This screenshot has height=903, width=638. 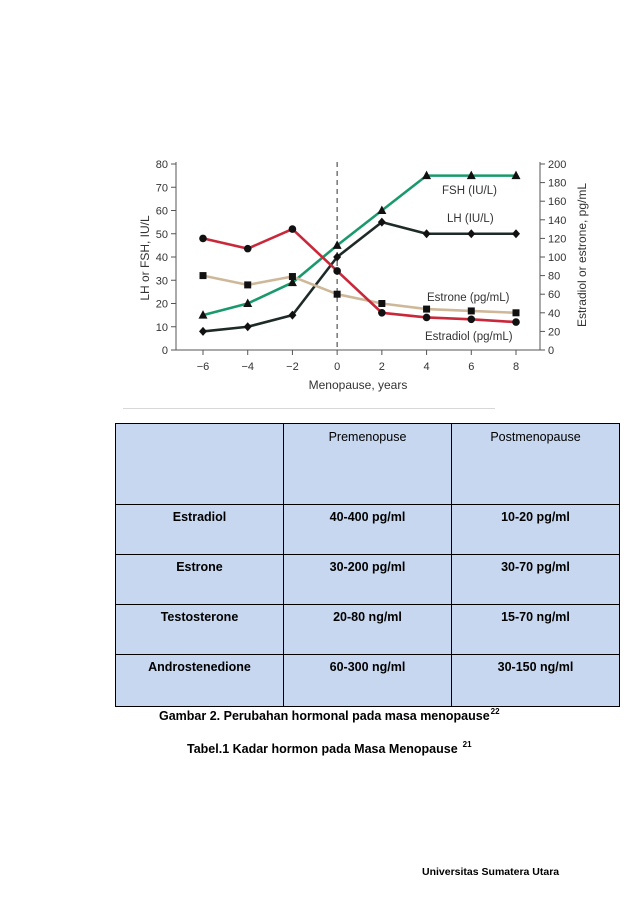 I want to click on table-cell: 10-20 pg/ml, so click(x=535, y=529).